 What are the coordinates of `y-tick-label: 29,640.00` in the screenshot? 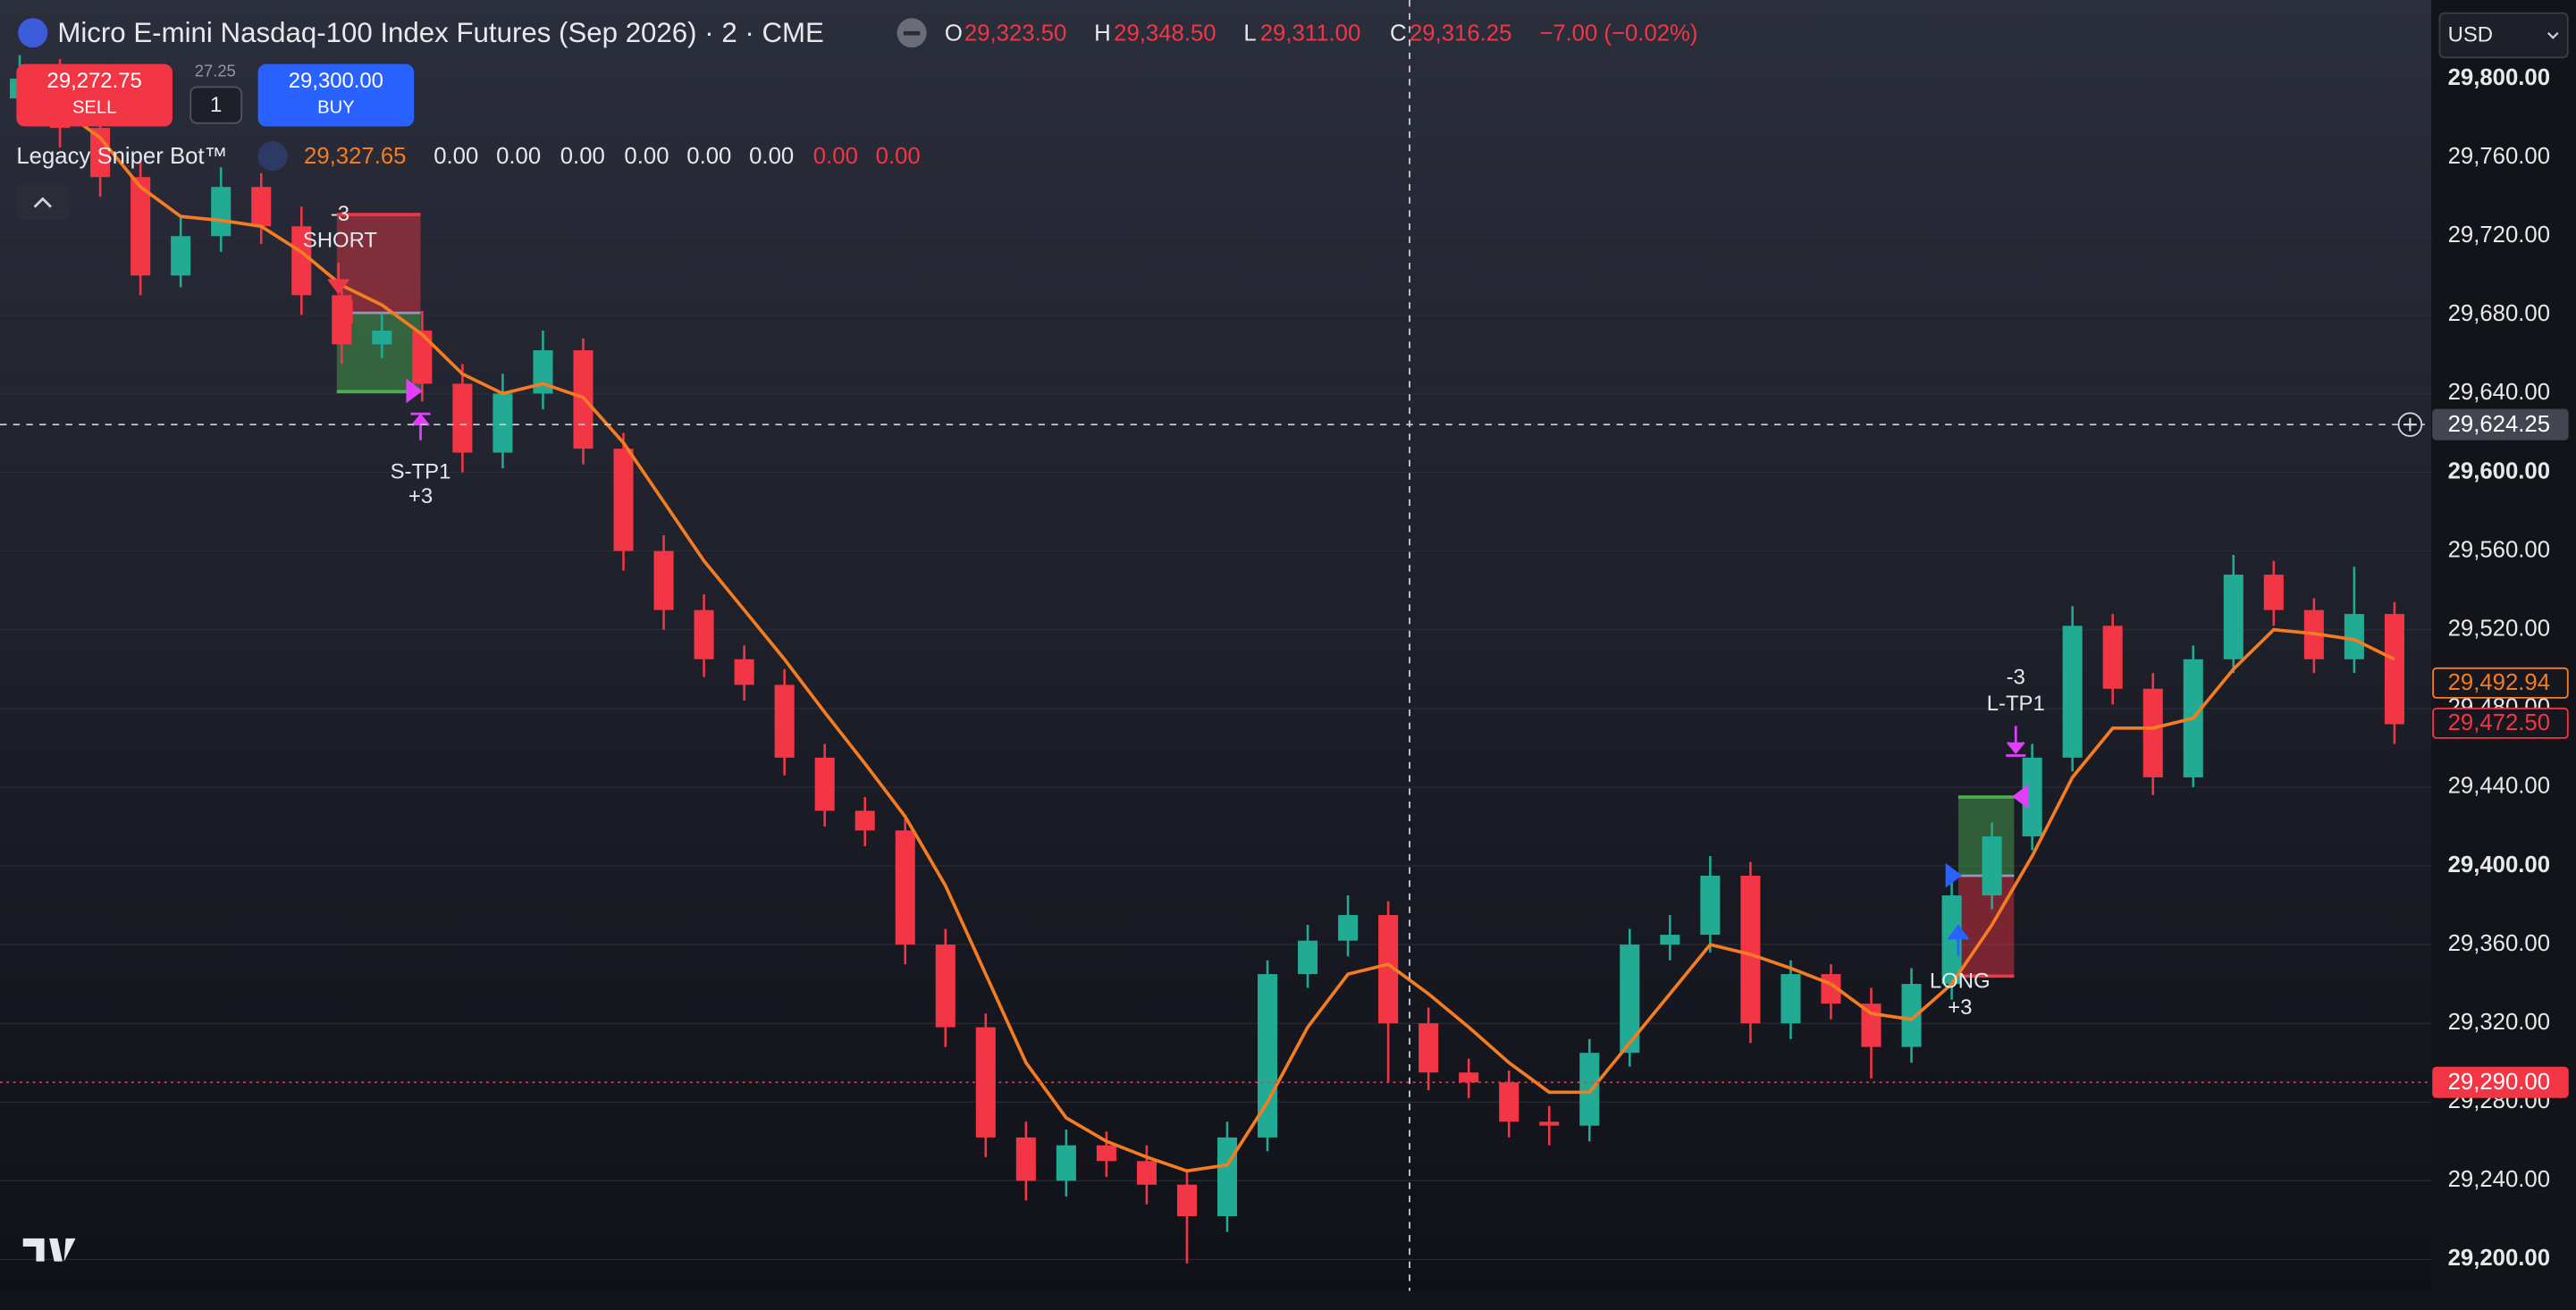 It's located at (2499, 393).